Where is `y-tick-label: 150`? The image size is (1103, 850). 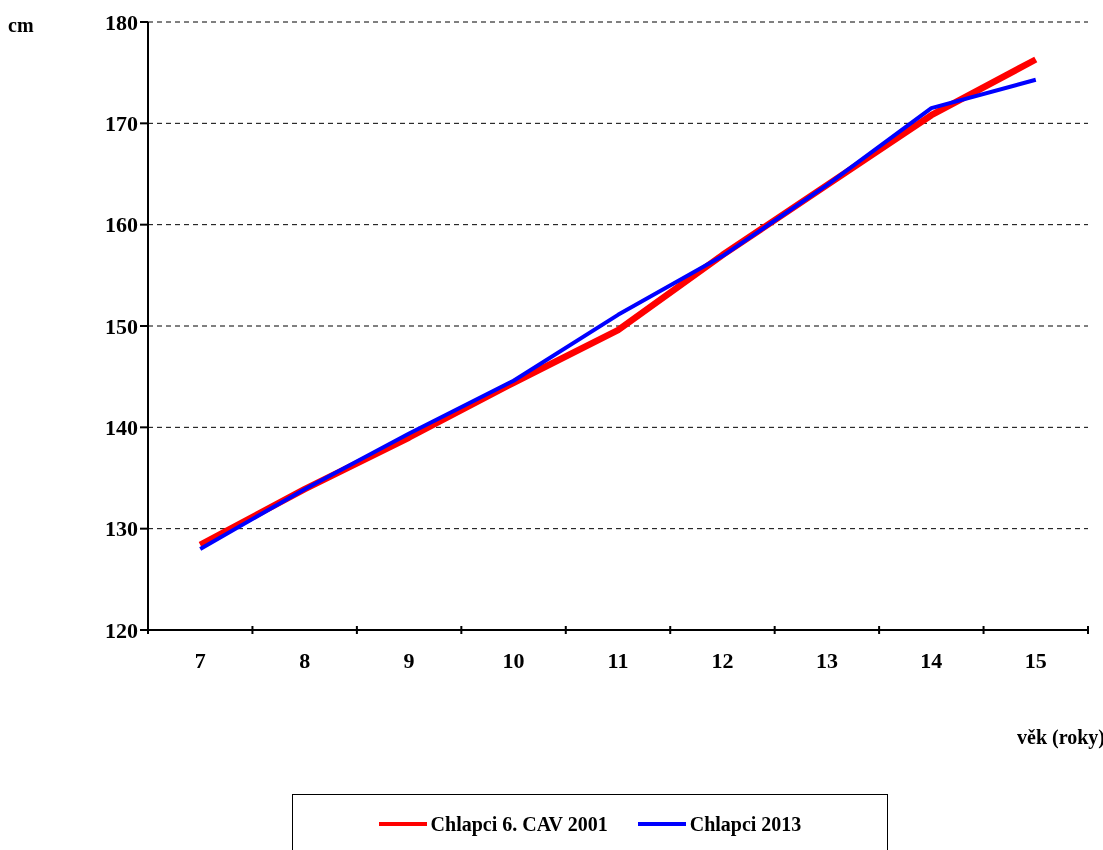
y-tick-label: 150 is located at coordinates (121, 326).